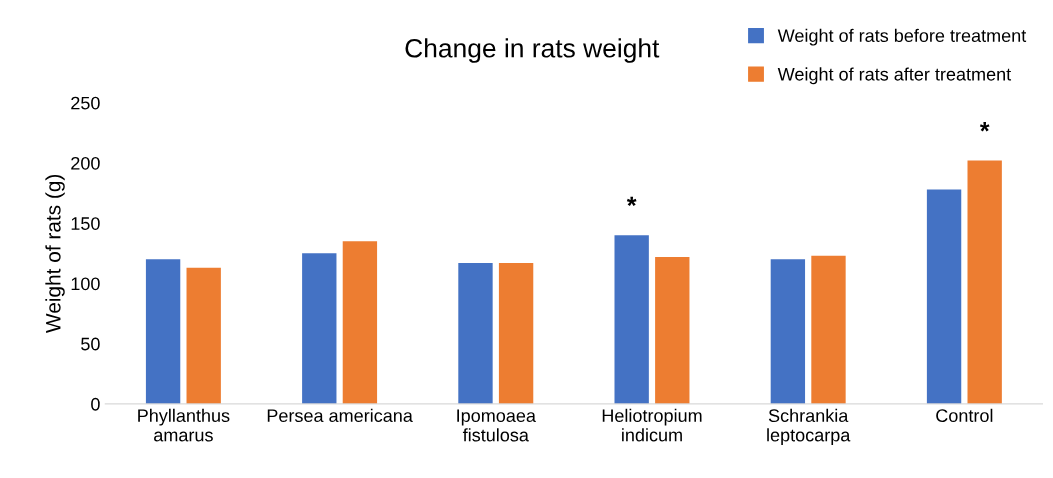 The image size is (1053, 478). Describe the element at coordinates (894, 76) in the screenshot. I see `legend-label: Weight of rats after treatment` at that location.